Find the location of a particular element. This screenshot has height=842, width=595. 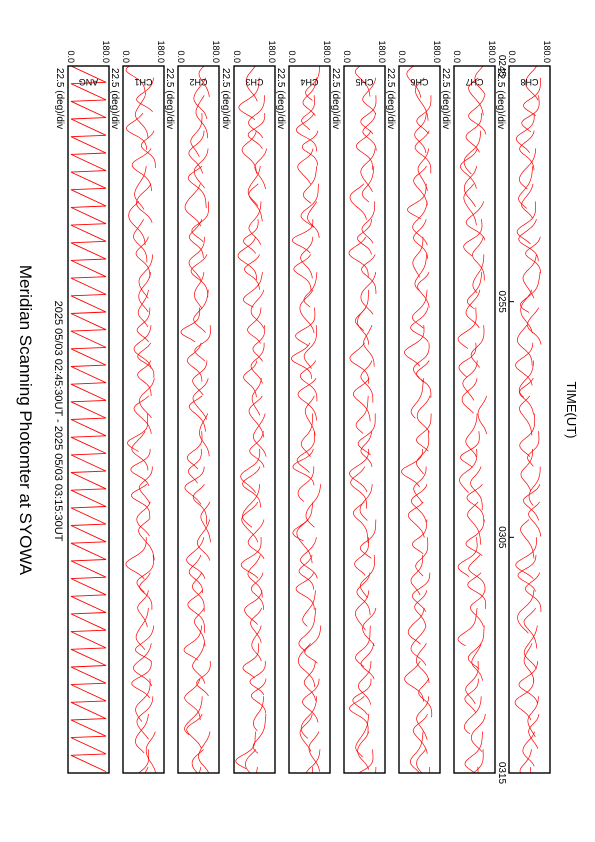

panel-ch1: 180.0 0.0 CH1 22.5 (deg)/div is located at coordinates (137, 407).